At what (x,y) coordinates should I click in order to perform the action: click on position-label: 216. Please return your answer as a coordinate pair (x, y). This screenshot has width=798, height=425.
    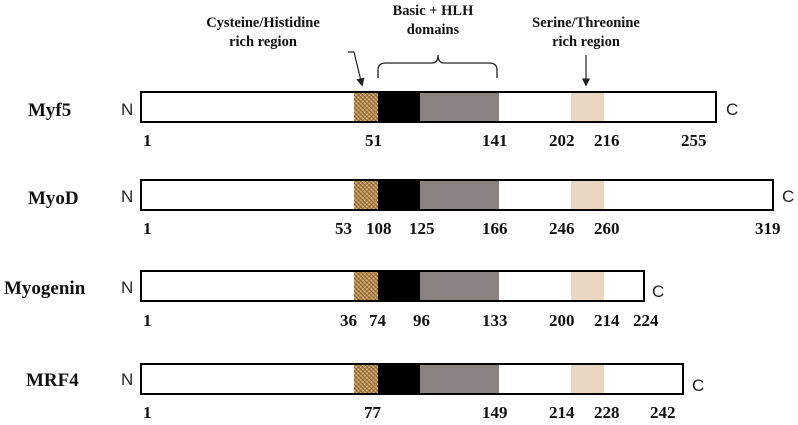
    Looking at the image, I should click on (607, 140).